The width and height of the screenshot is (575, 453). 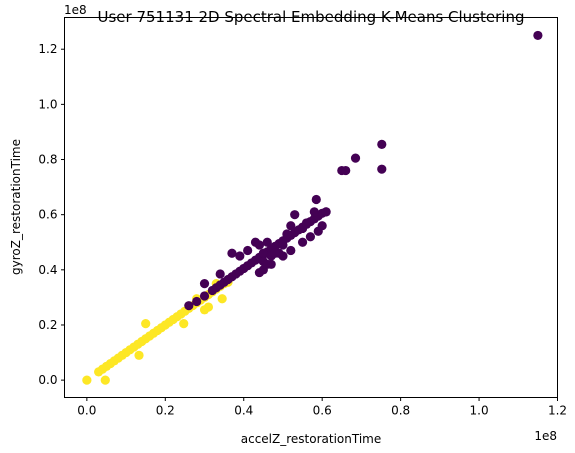 I want to click on y-tick-label: 0.6, so click(x=47, y=215).